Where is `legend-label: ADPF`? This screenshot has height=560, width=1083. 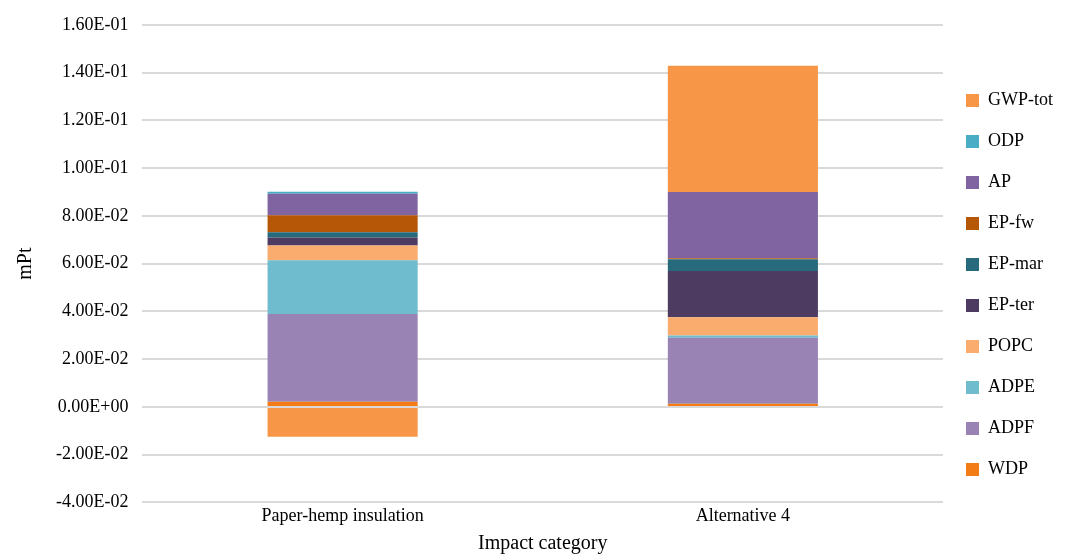 legend-label: ADPF is located at coordinates (1011, 427).